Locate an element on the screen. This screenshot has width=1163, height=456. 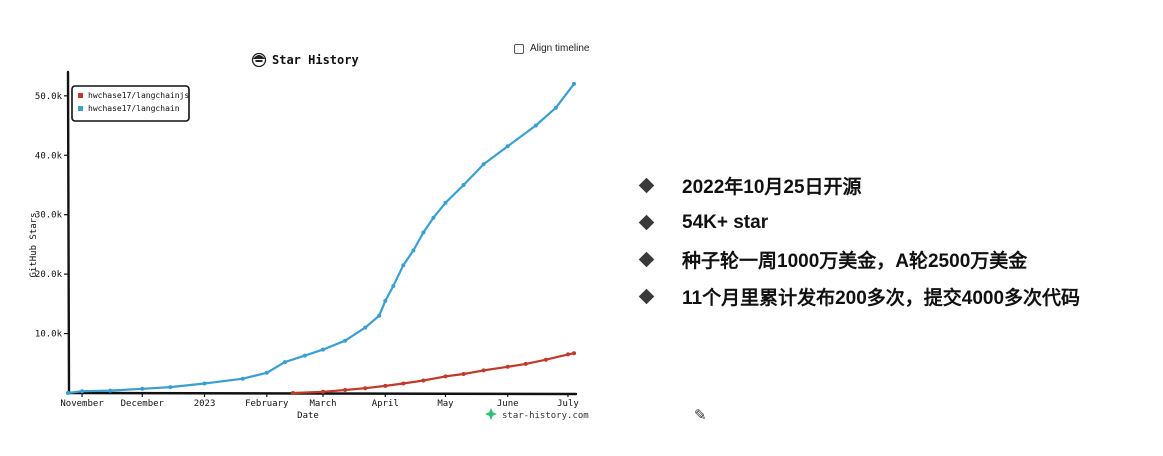
chart-title: Star History is located at coordinates (315, 60).